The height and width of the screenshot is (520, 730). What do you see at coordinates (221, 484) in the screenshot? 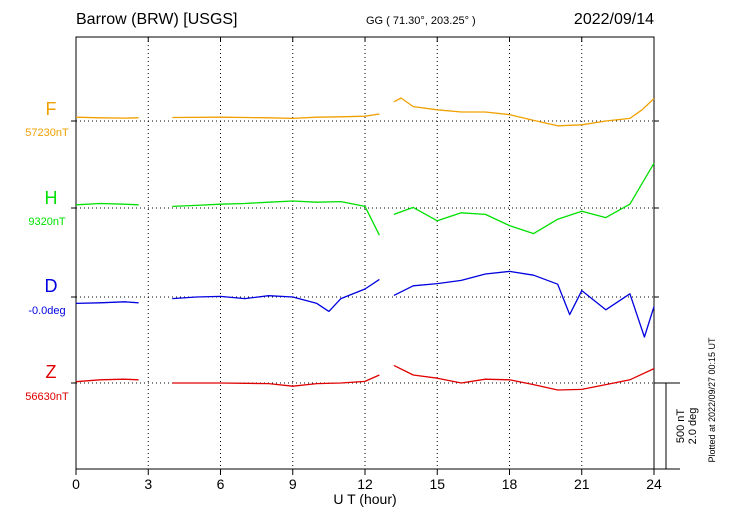
I see `x-tick-label: 6` at bounding box center [221, 484].